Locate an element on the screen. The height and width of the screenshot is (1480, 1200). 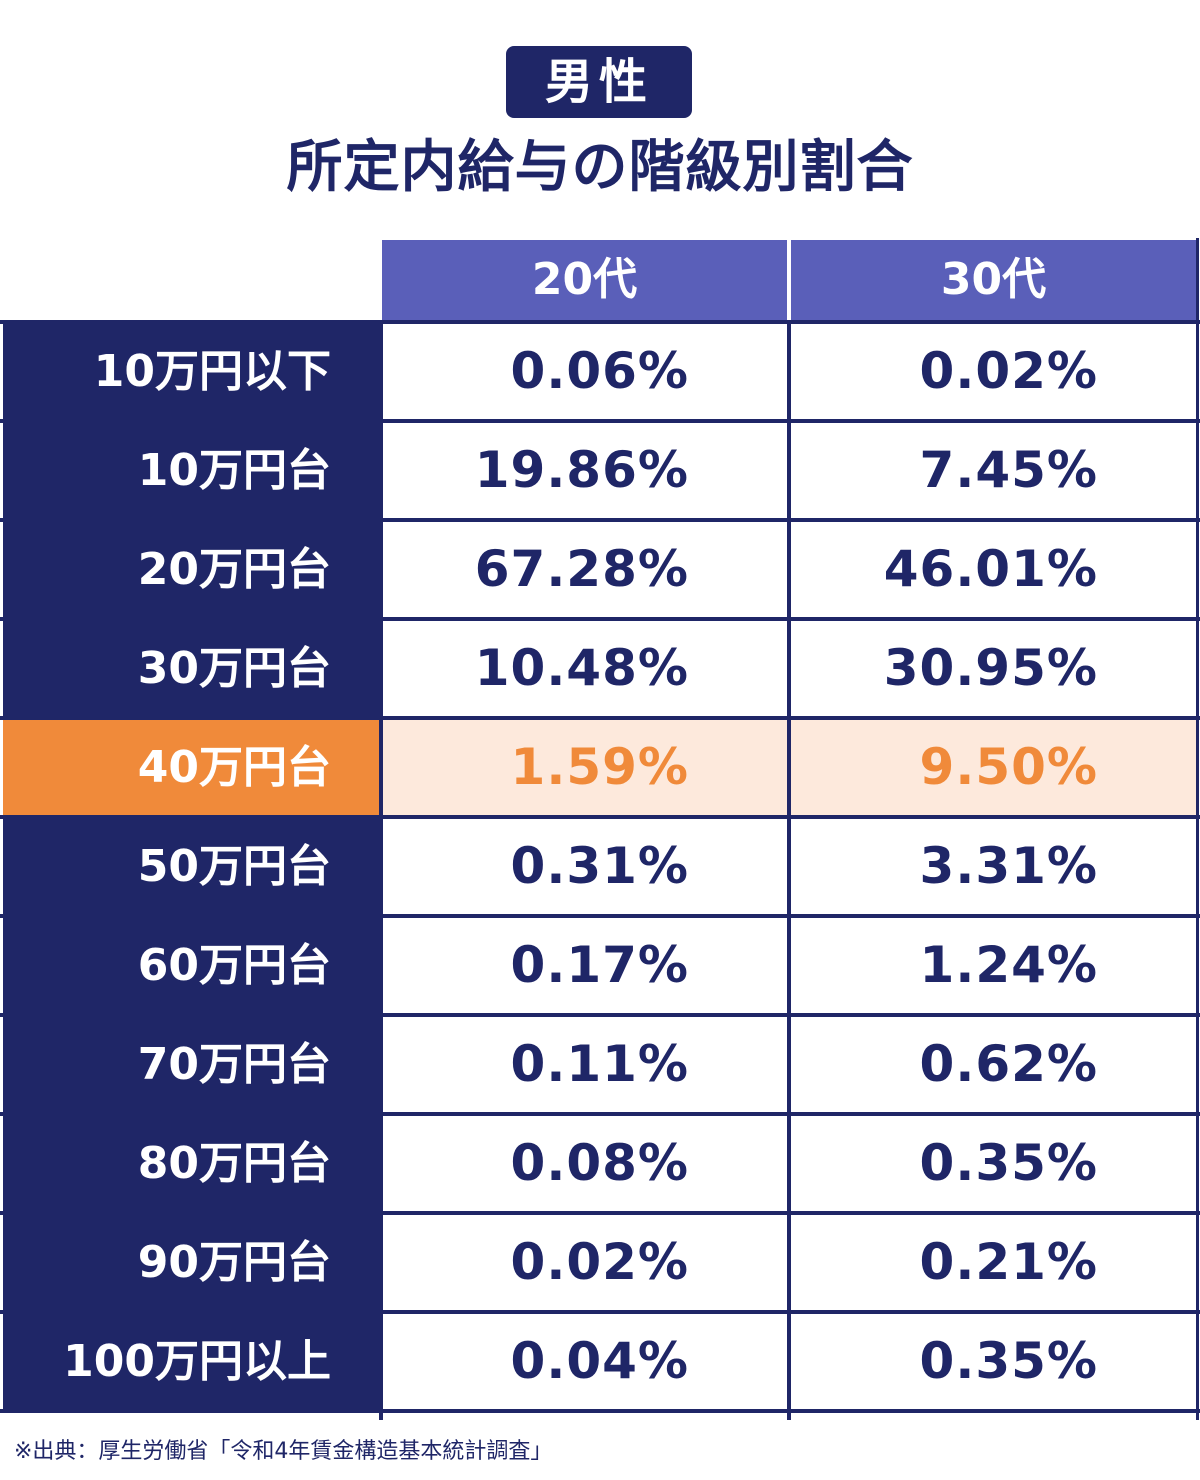
table-row: 20万円台 67.28% 46.01% is located at coordinates (600, 569).